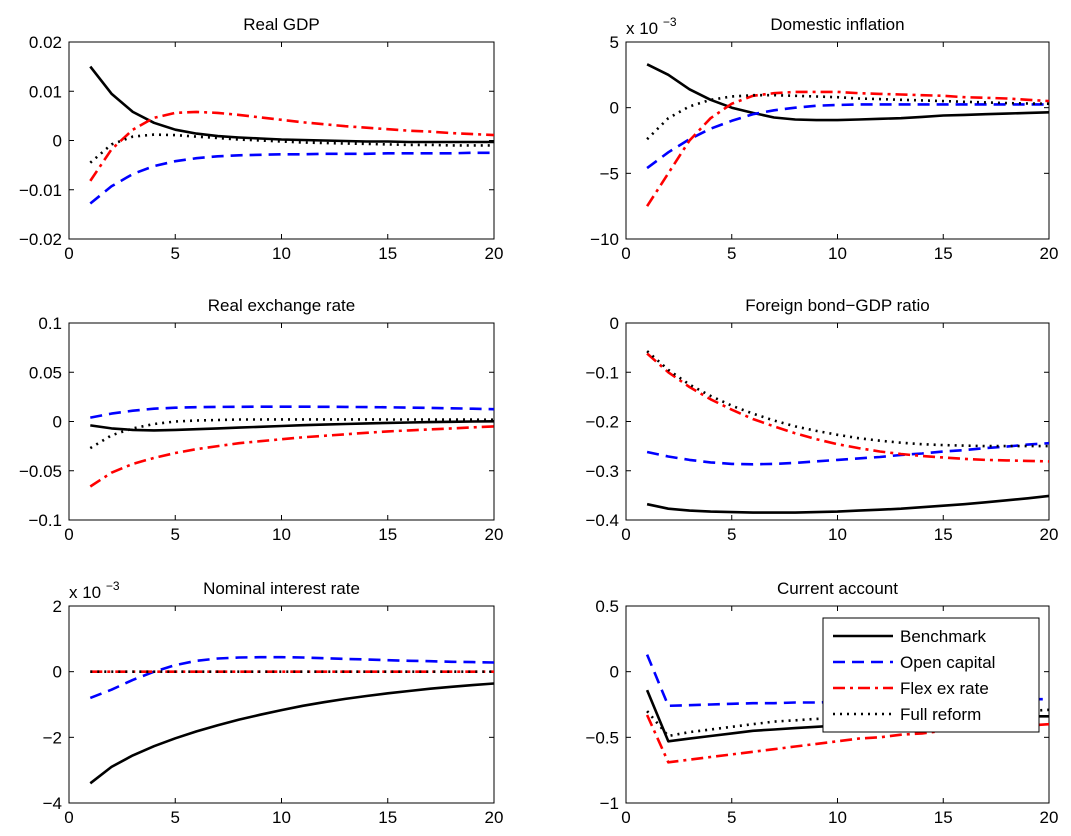  Describe the element at coordinates (607, 606) in the screenshot. I see `y-tick-label: 0.5` at that location.